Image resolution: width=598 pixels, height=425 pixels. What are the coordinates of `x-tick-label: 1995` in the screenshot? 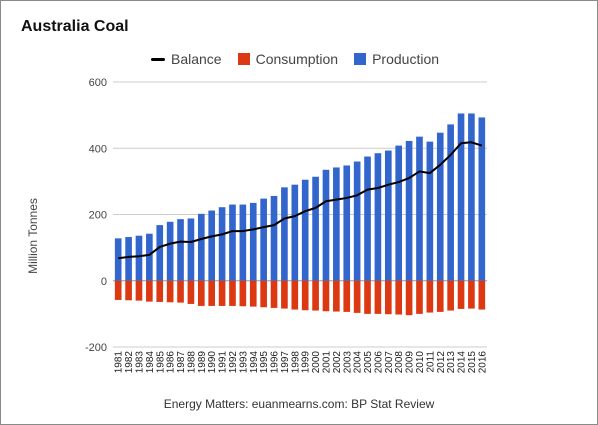 It's located at (264, 362).